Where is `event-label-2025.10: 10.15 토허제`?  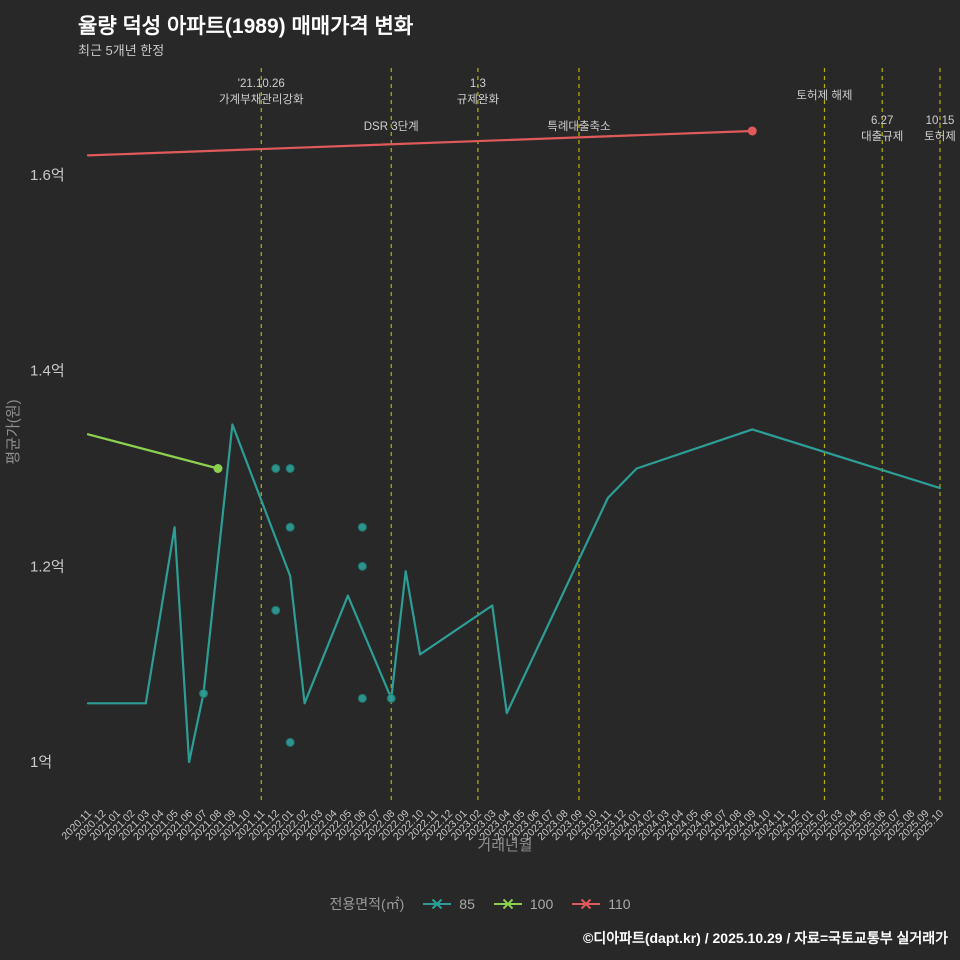
event-label-2025.10: 10.15 토허제 is located at coordinates (940, 129).